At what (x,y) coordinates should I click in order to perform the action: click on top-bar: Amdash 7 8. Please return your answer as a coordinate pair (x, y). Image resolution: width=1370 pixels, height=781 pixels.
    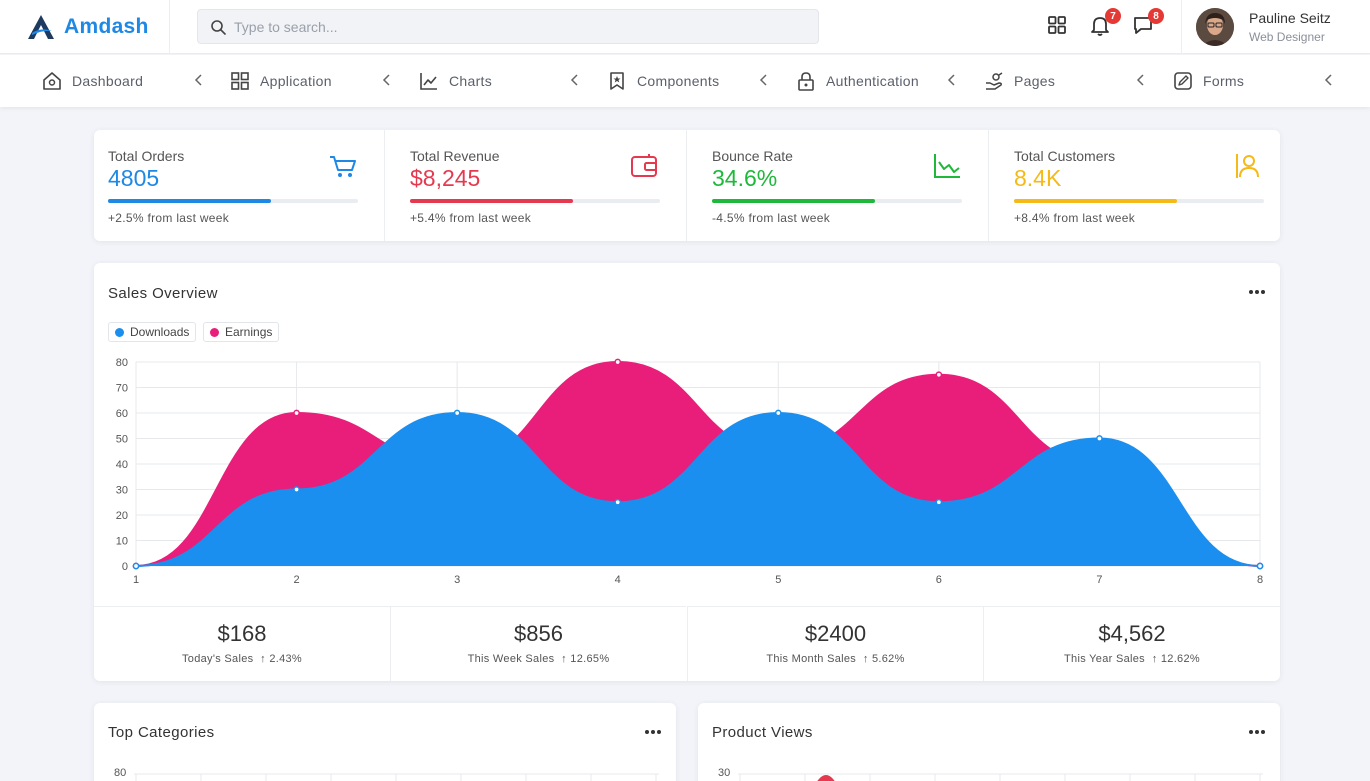
    Looking at the image, I should click on (685, 27).